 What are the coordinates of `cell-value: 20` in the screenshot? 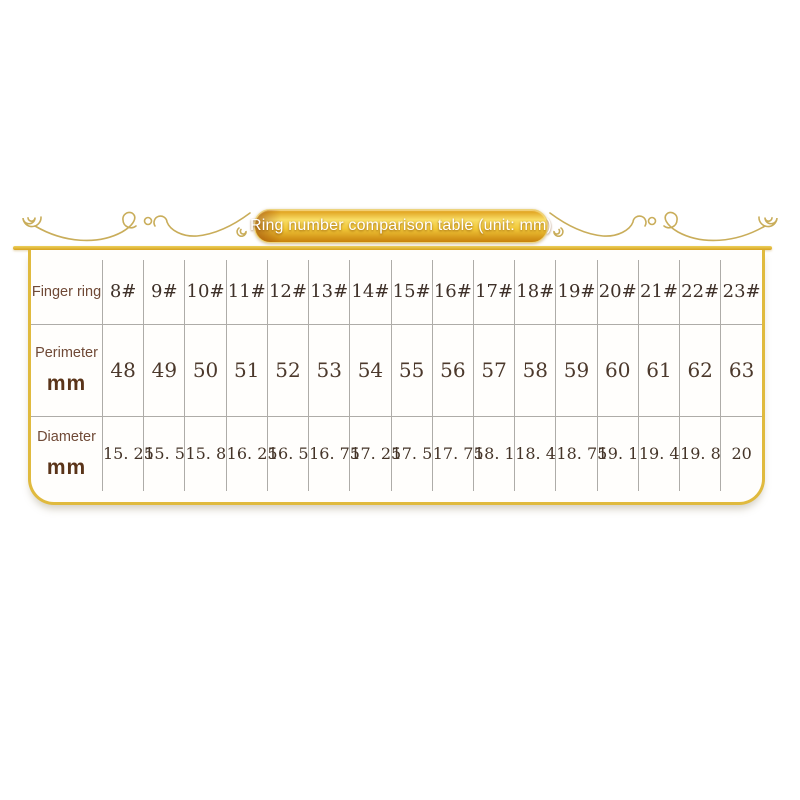 It's located at (741, 453).